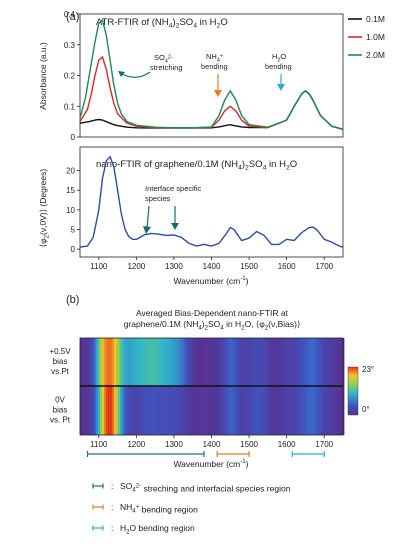  I want to click on heatmap-x-axis-label: Wavenumber (cm-1), so click(210, 463).